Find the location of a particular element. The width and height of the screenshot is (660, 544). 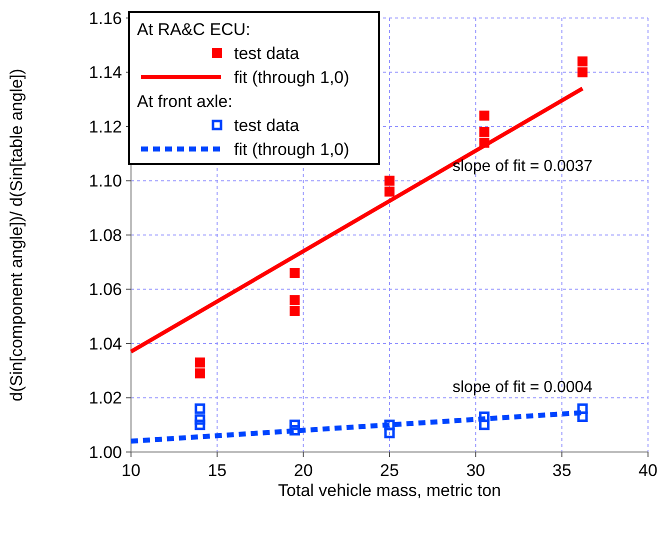

y-tick-label: 1.04 is located at coordinates (105, 344).